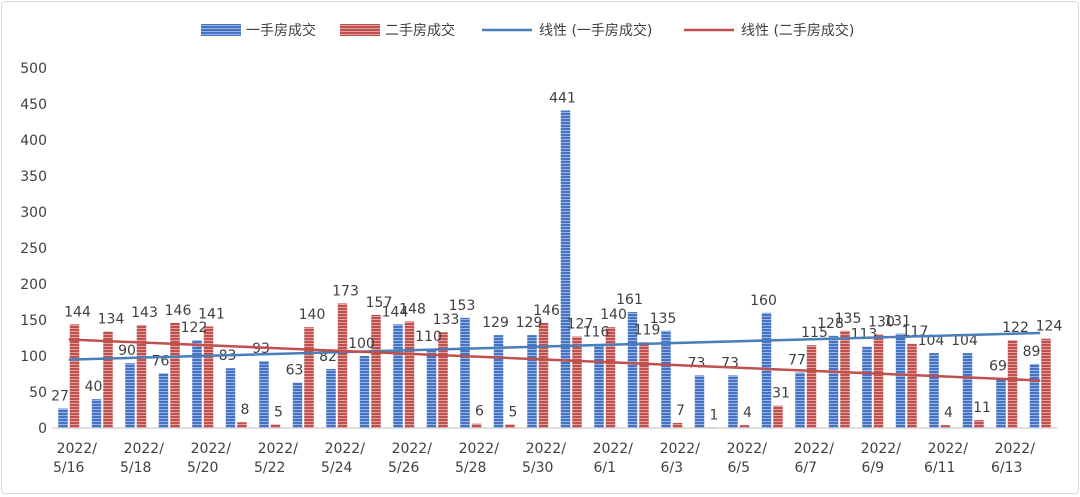  What do you see at coordinates (33, 285) in the screenshot?
I see `y-tick-label: 200` at bounding box center [33, 285].